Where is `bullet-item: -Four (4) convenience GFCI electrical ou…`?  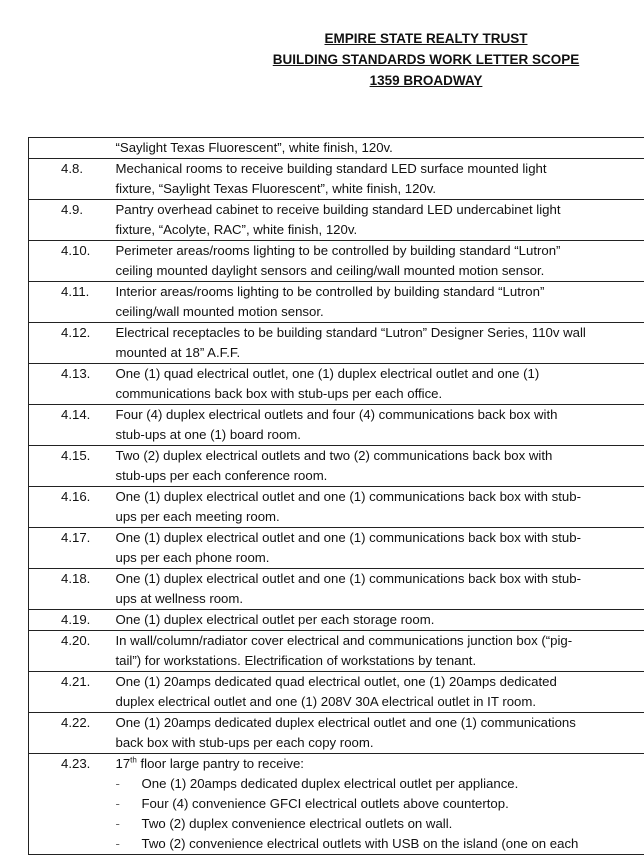 bullet-item: -Four (4) convenience GFCI electrical ou… is located at coordinates (380, 804).